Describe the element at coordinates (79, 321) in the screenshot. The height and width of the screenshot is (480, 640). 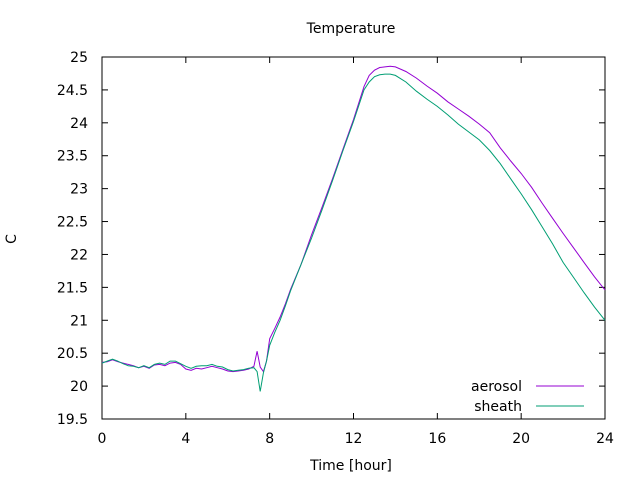
I see `y-tick-label: 21` at that location.